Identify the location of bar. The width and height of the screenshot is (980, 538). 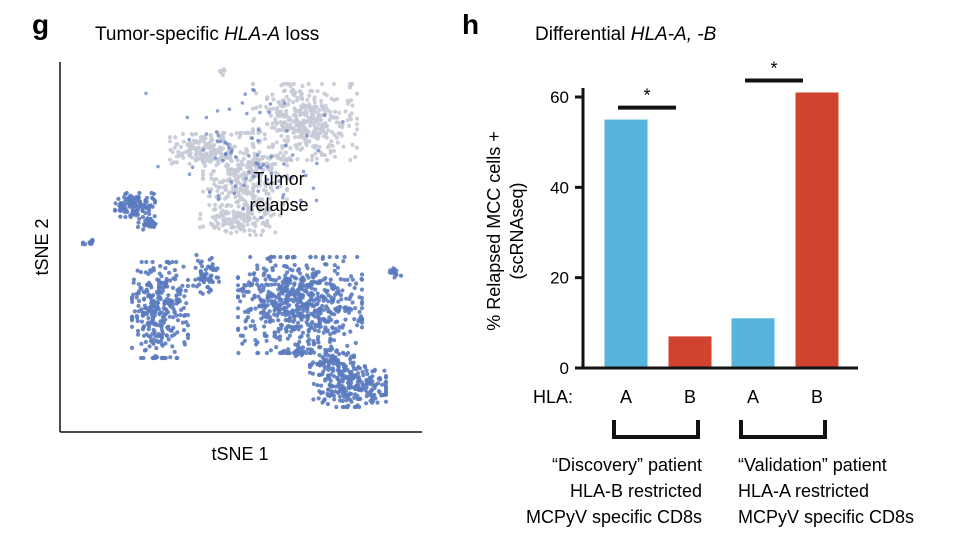
(690, 352).